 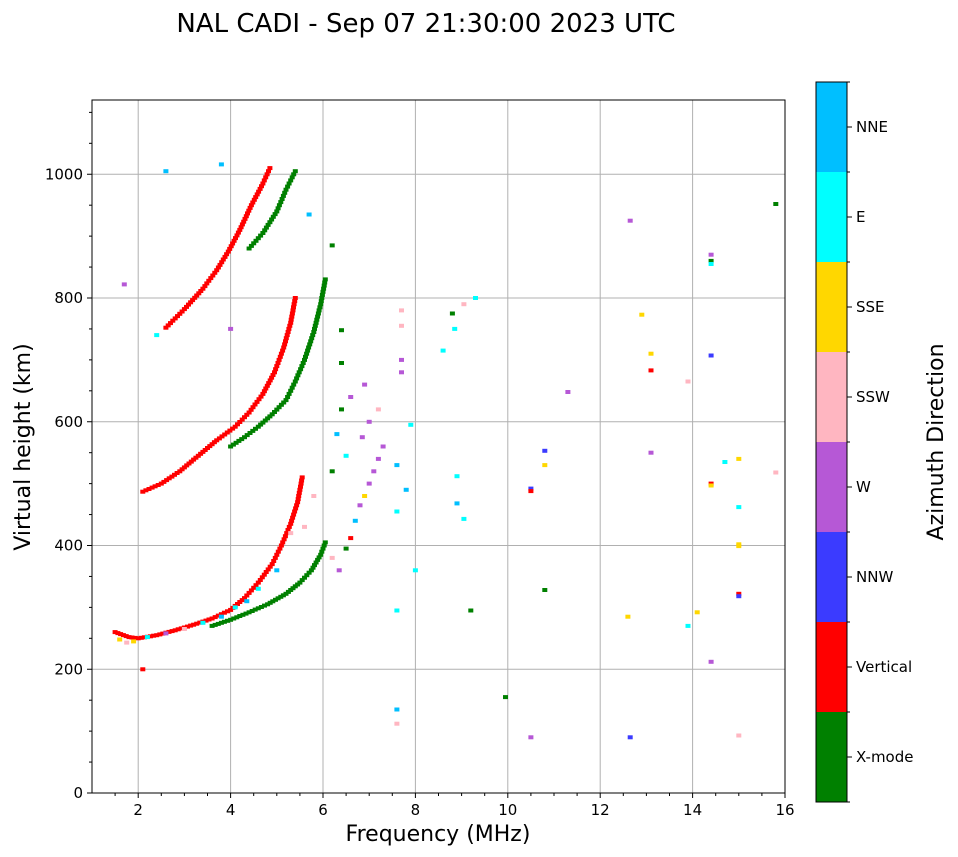 What do you see at coordinates (78, 793) in the screenshot?
I see `y-tick-label: 0` at bounding box center [78, 793].